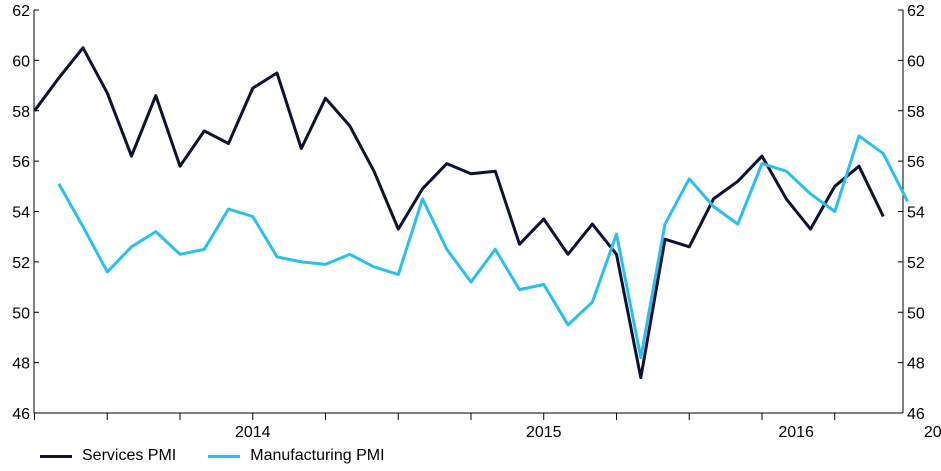  I want to click on x-year-label: 2016, so click(796, 432).